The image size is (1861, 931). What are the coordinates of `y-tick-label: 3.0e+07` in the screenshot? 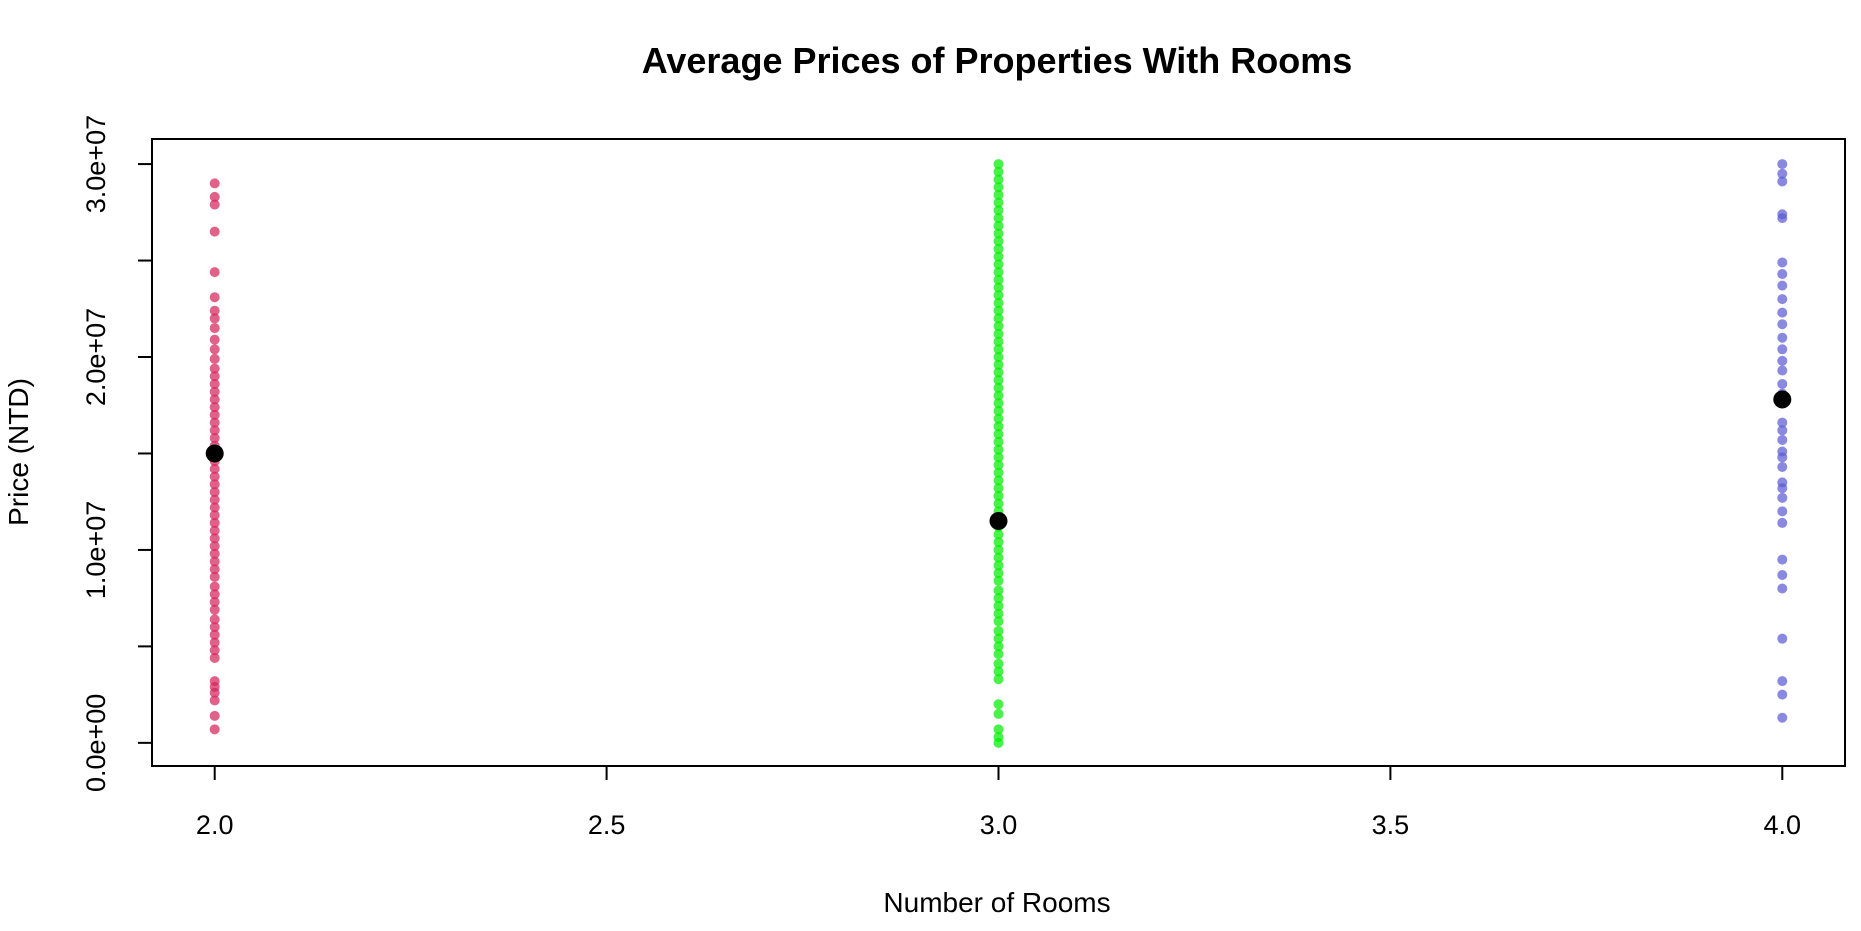 It's located at (96, 164).